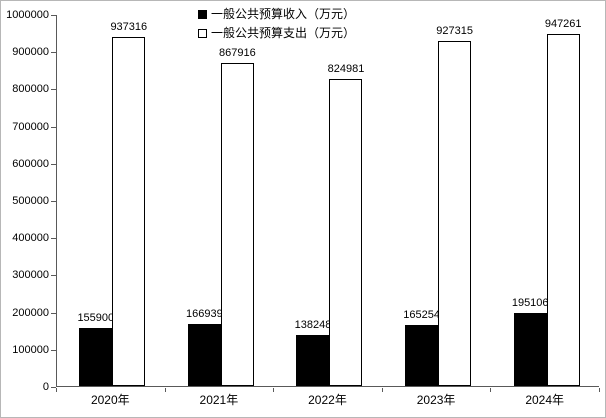 Image resolution: width=606 pixels, height=418 pixels. Describe the element at coordinates (545, 400) in the screenshot. I see `x-category-label: 2024年` at that location.